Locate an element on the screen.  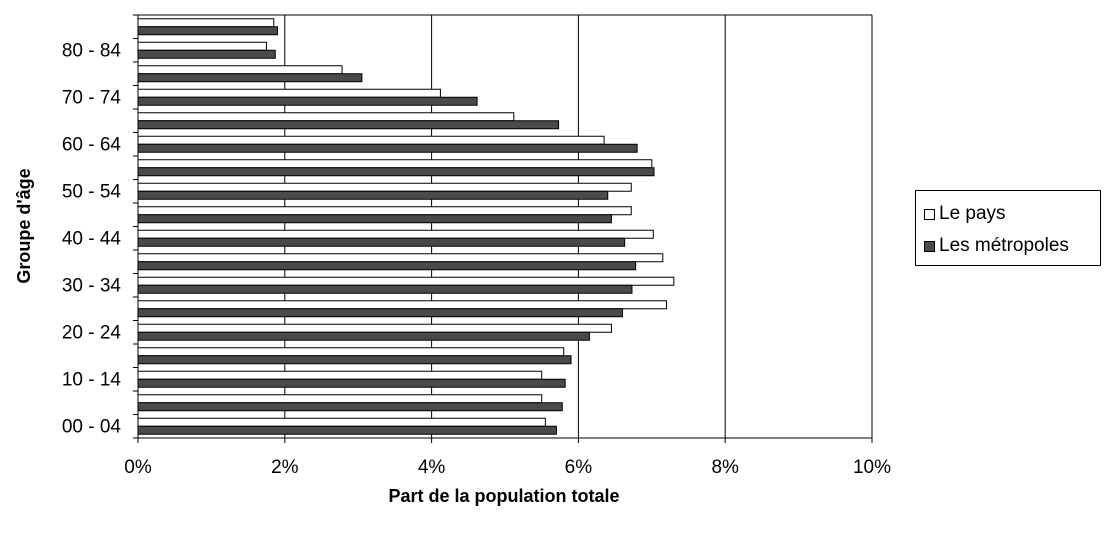
x-axis-tick-labels: 0% 2% 4% 6% 8% 10% is located at coordinates (507, 467).